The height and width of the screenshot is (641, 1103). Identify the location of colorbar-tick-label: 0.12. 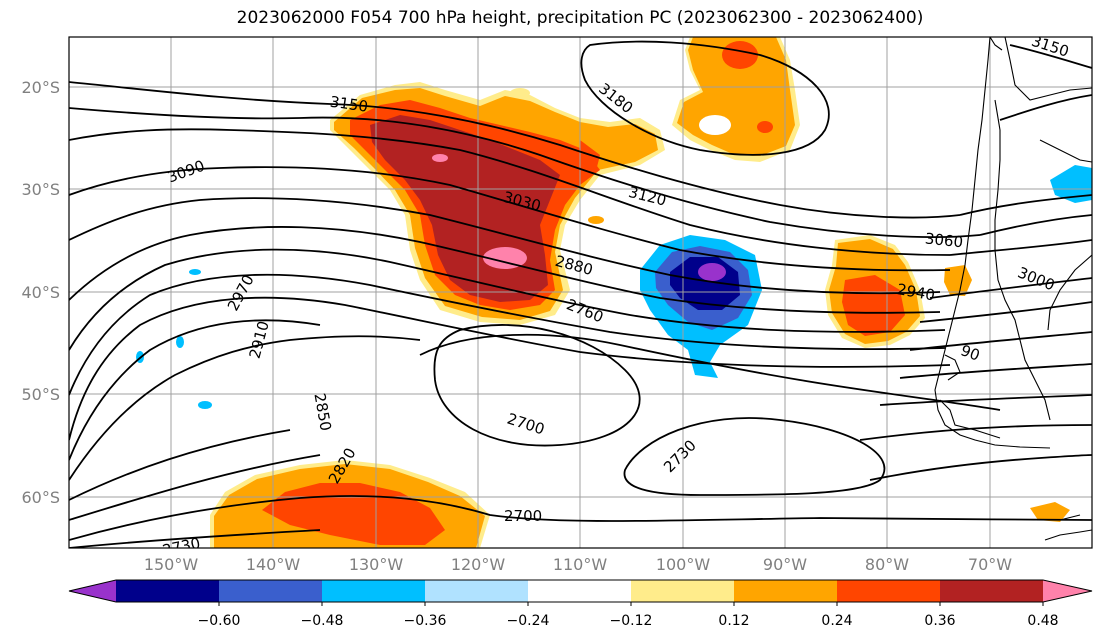
(733, 621).